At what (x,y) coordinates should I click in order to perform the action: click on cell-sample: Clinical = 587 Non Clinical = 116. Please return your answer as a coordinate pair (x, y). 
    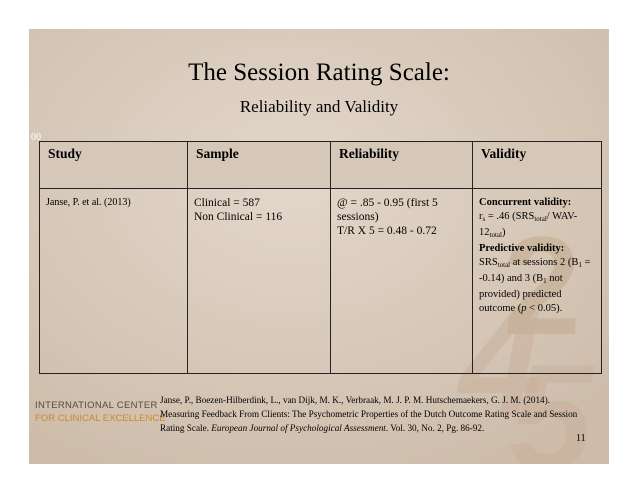
    Looking at the image, I should click on (259, 281).